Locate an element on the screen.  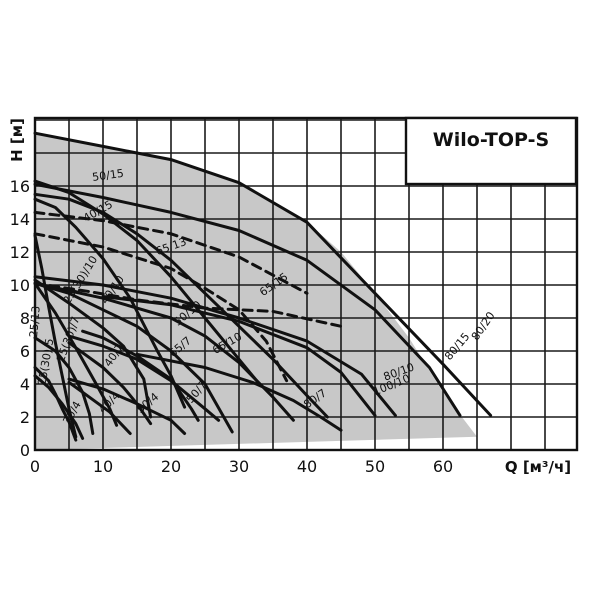
y-tick-label: 14 is located at coordinates (20, 219).